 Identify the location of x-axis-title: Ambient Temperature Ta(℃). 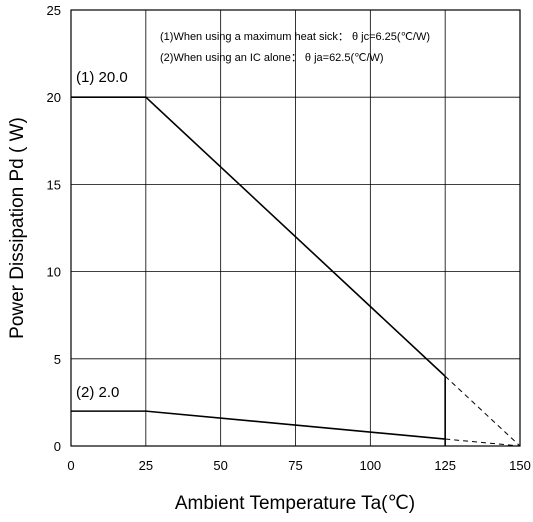
(295, 503).